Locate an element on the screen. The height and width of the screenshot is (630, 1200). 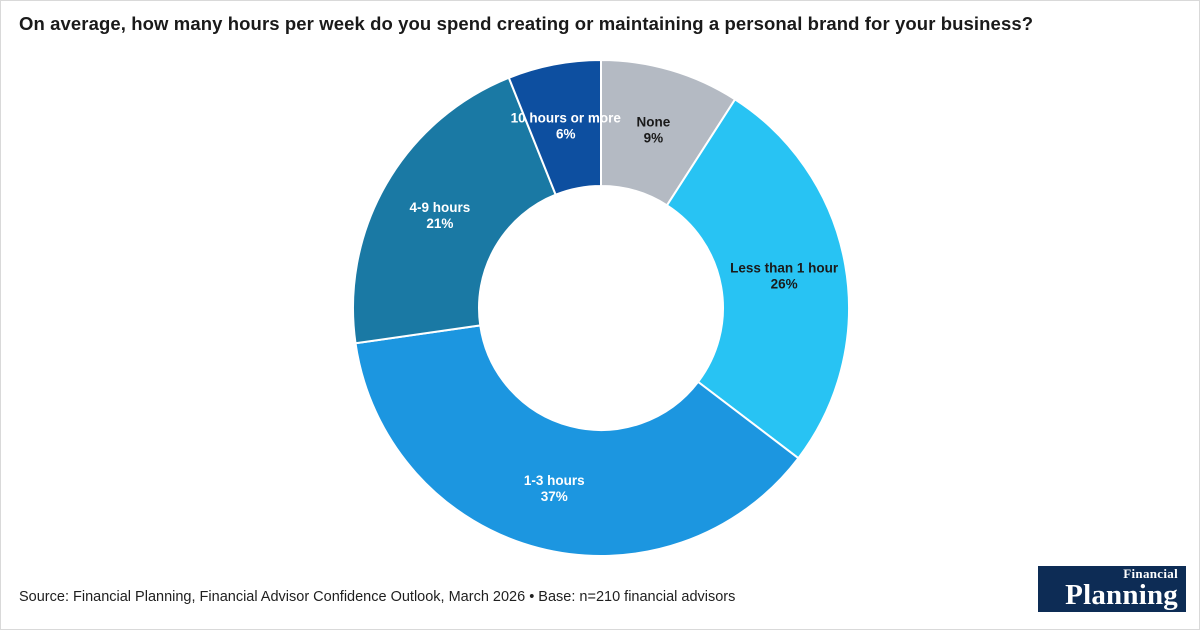
slice-label-10-hours-or-more: 10 hours or more 6% is located at coordinates (566, 125).